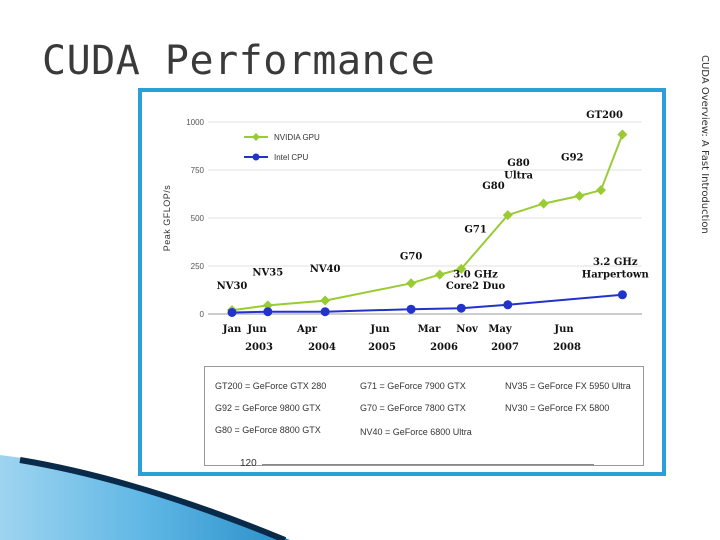 The image size is (720, 540). What do you see at coordinates (428, 464) in the screenshot?
I see `bottom-rule` at bounding box center [428, 464].